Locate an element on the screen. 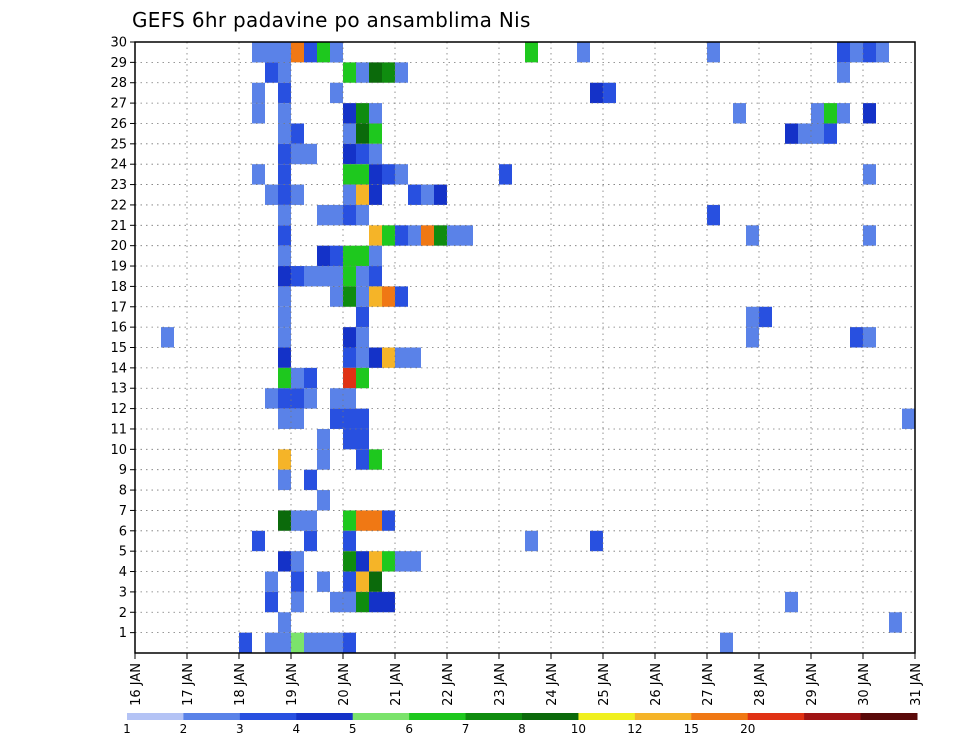 The width and height of the screenshot is (960, 746). y-tick-label: 18 is located at coordinates (118, 287).